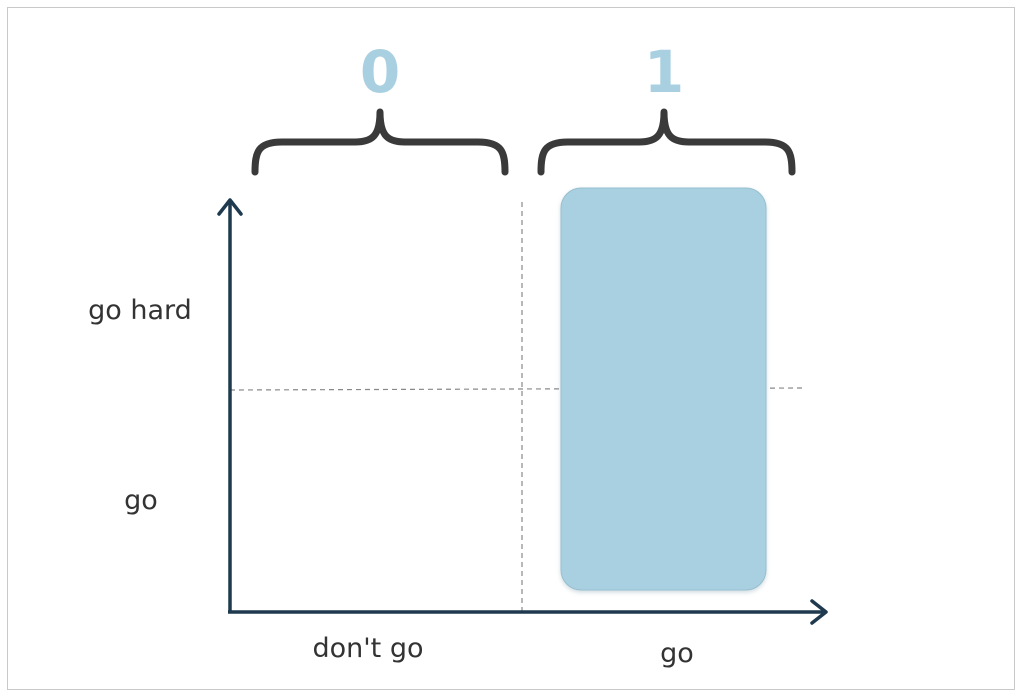 This screenshot has width=1024, height=699. What do you see at coordinates (367, 648) in the screenshot?
I see `x-label-dont-go: don't go` at bounding box center [367, 648].